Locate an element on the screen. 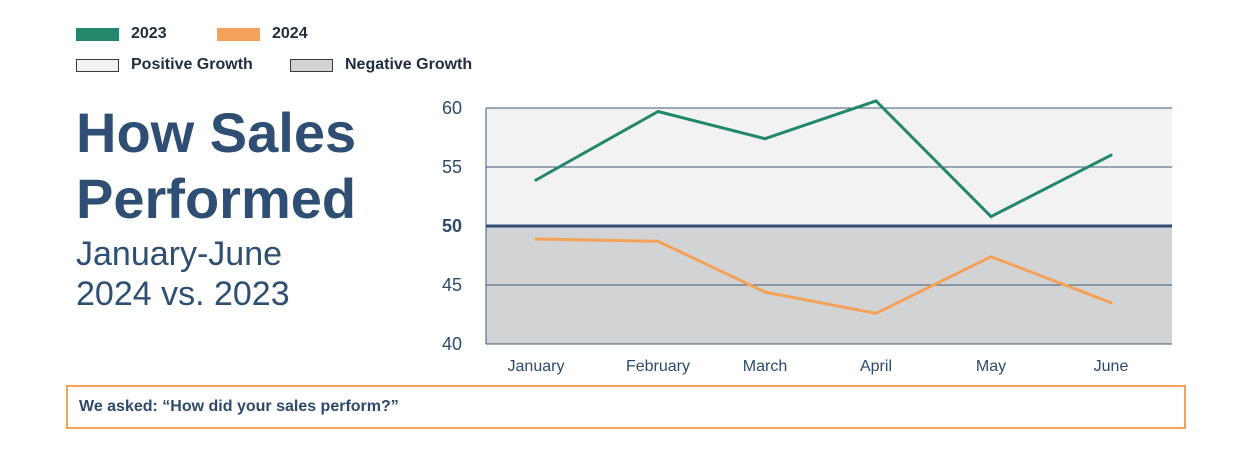 The width and height of the screenshot is (1251, 458). y-tick-label: 45 is located at coordinates (452, 285).